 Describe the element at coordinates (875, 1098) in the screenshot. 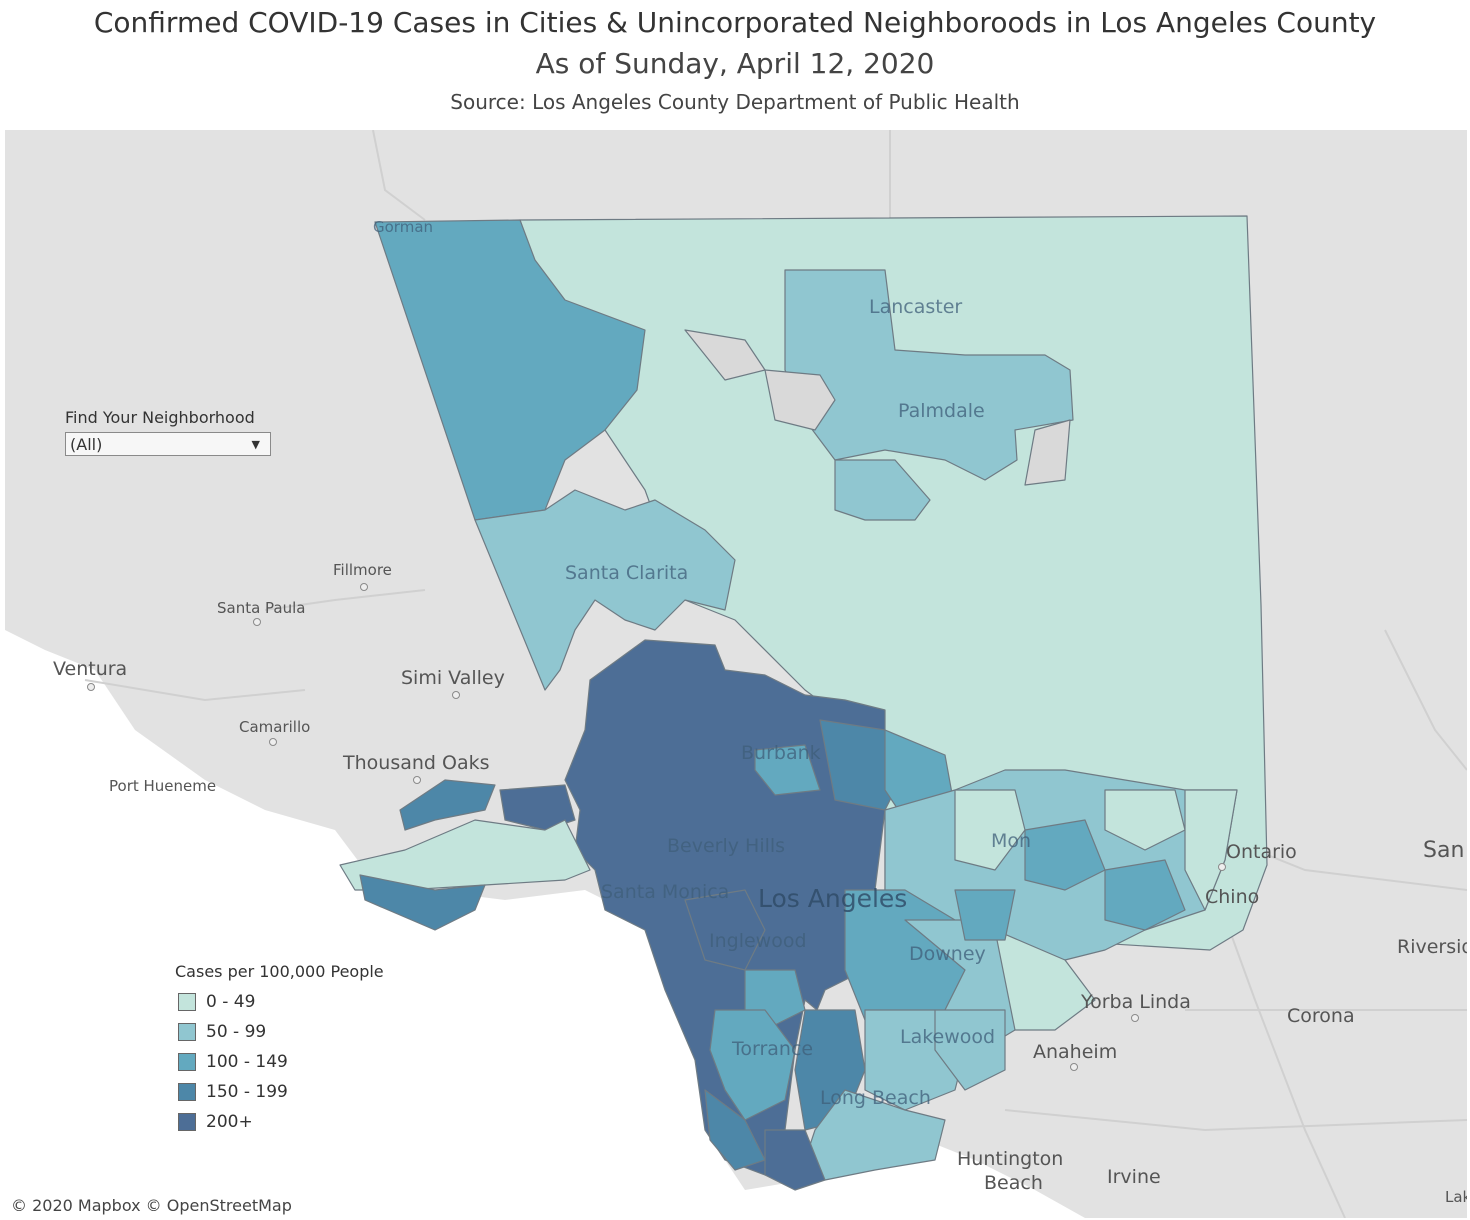

I see `place-label-long-beach: Long Beach` at that location.